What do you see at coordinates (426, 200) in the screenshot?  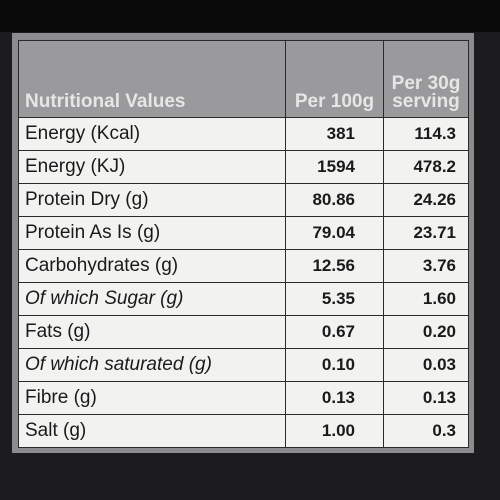 I see `nutrient-value: 24.26` at bounding box center [426, 200].